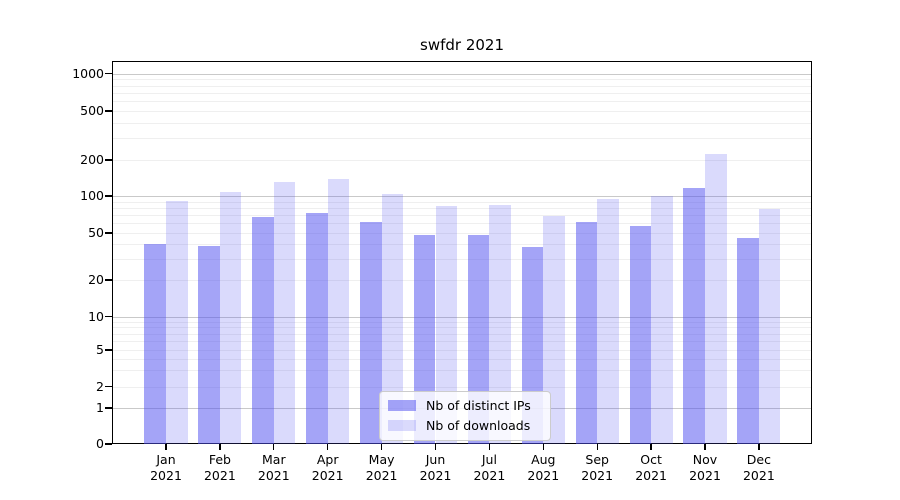 This screenshot has height=500, width=900. I want to click on bar-nov-distinct-ips, so click(694, 316).